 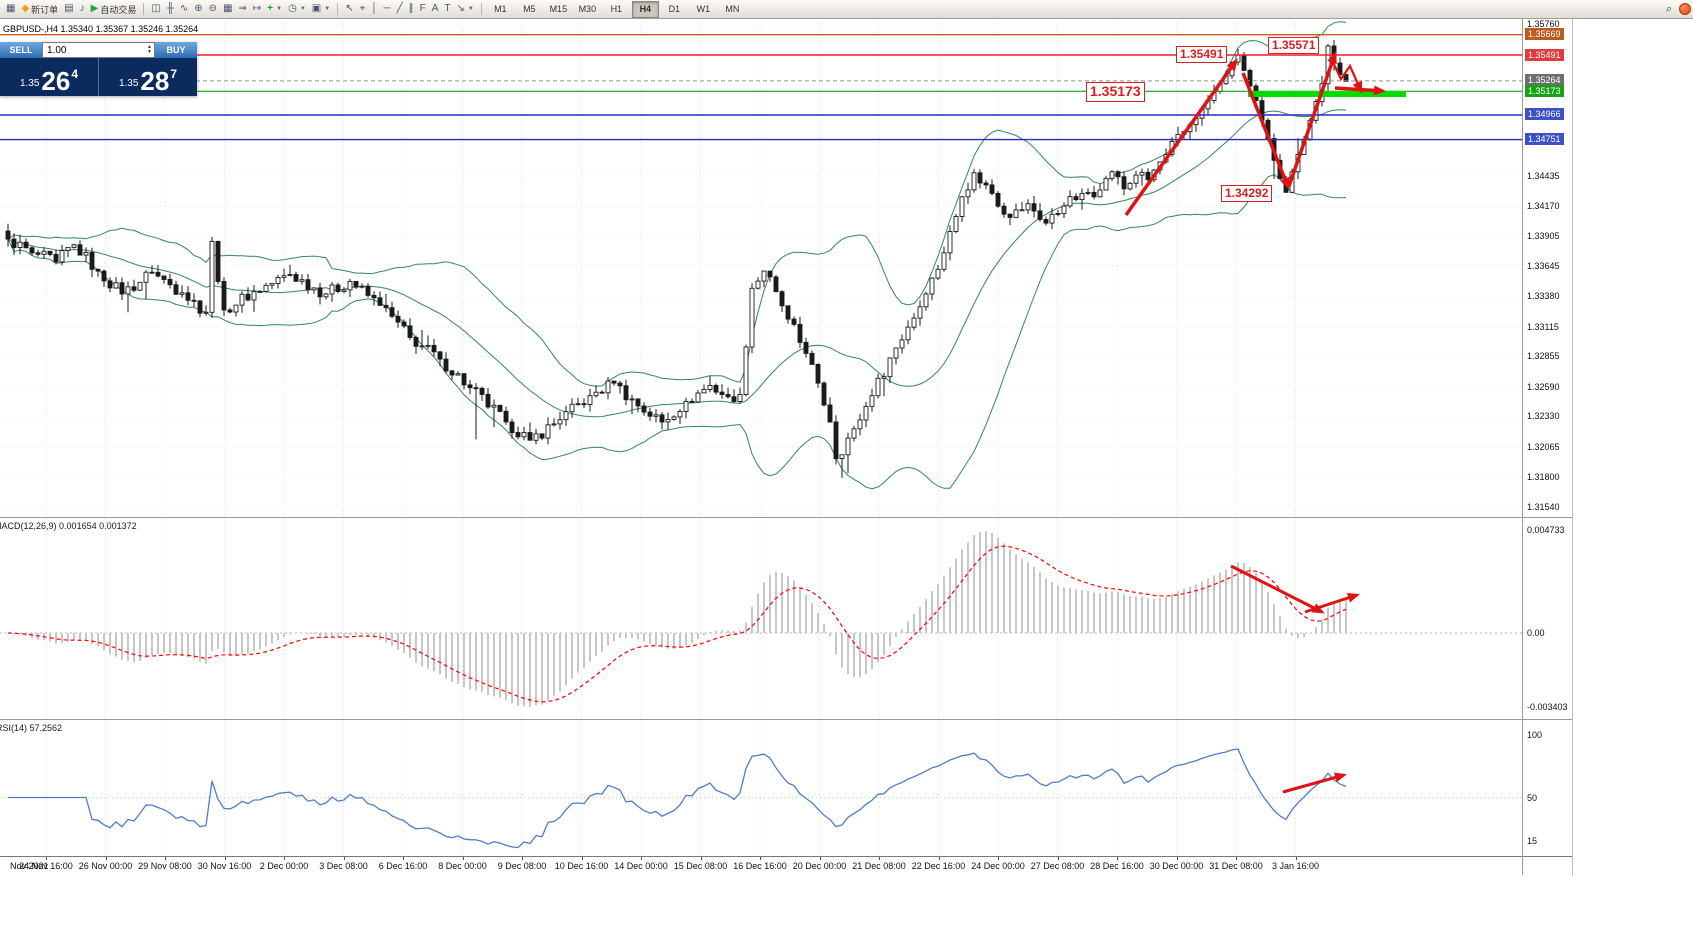 I want to click on auto-scroll-button: ⇒, so click(x=243, y=9).